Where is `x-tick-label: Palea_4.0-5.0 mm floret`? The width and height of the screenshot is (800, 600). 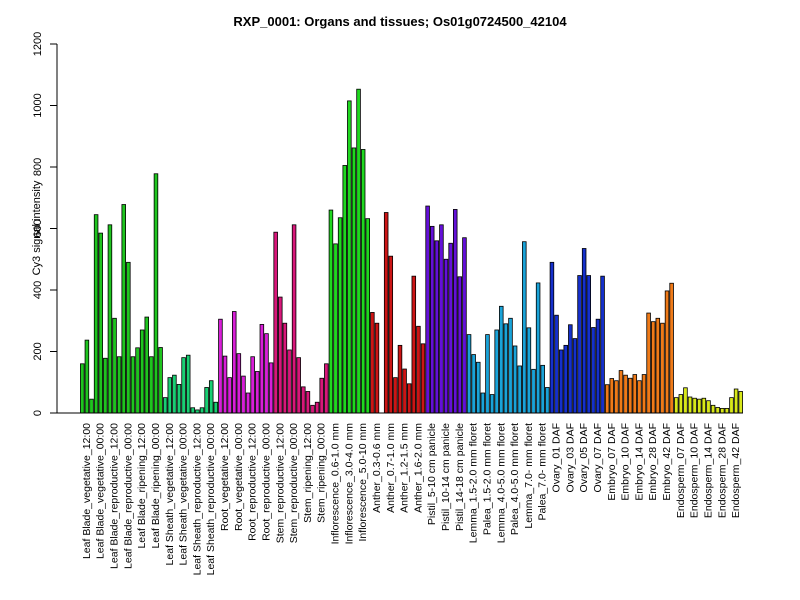
x-tick-label: Palea_4.0-5.0 mm floret is located at coordinates (515, 479).